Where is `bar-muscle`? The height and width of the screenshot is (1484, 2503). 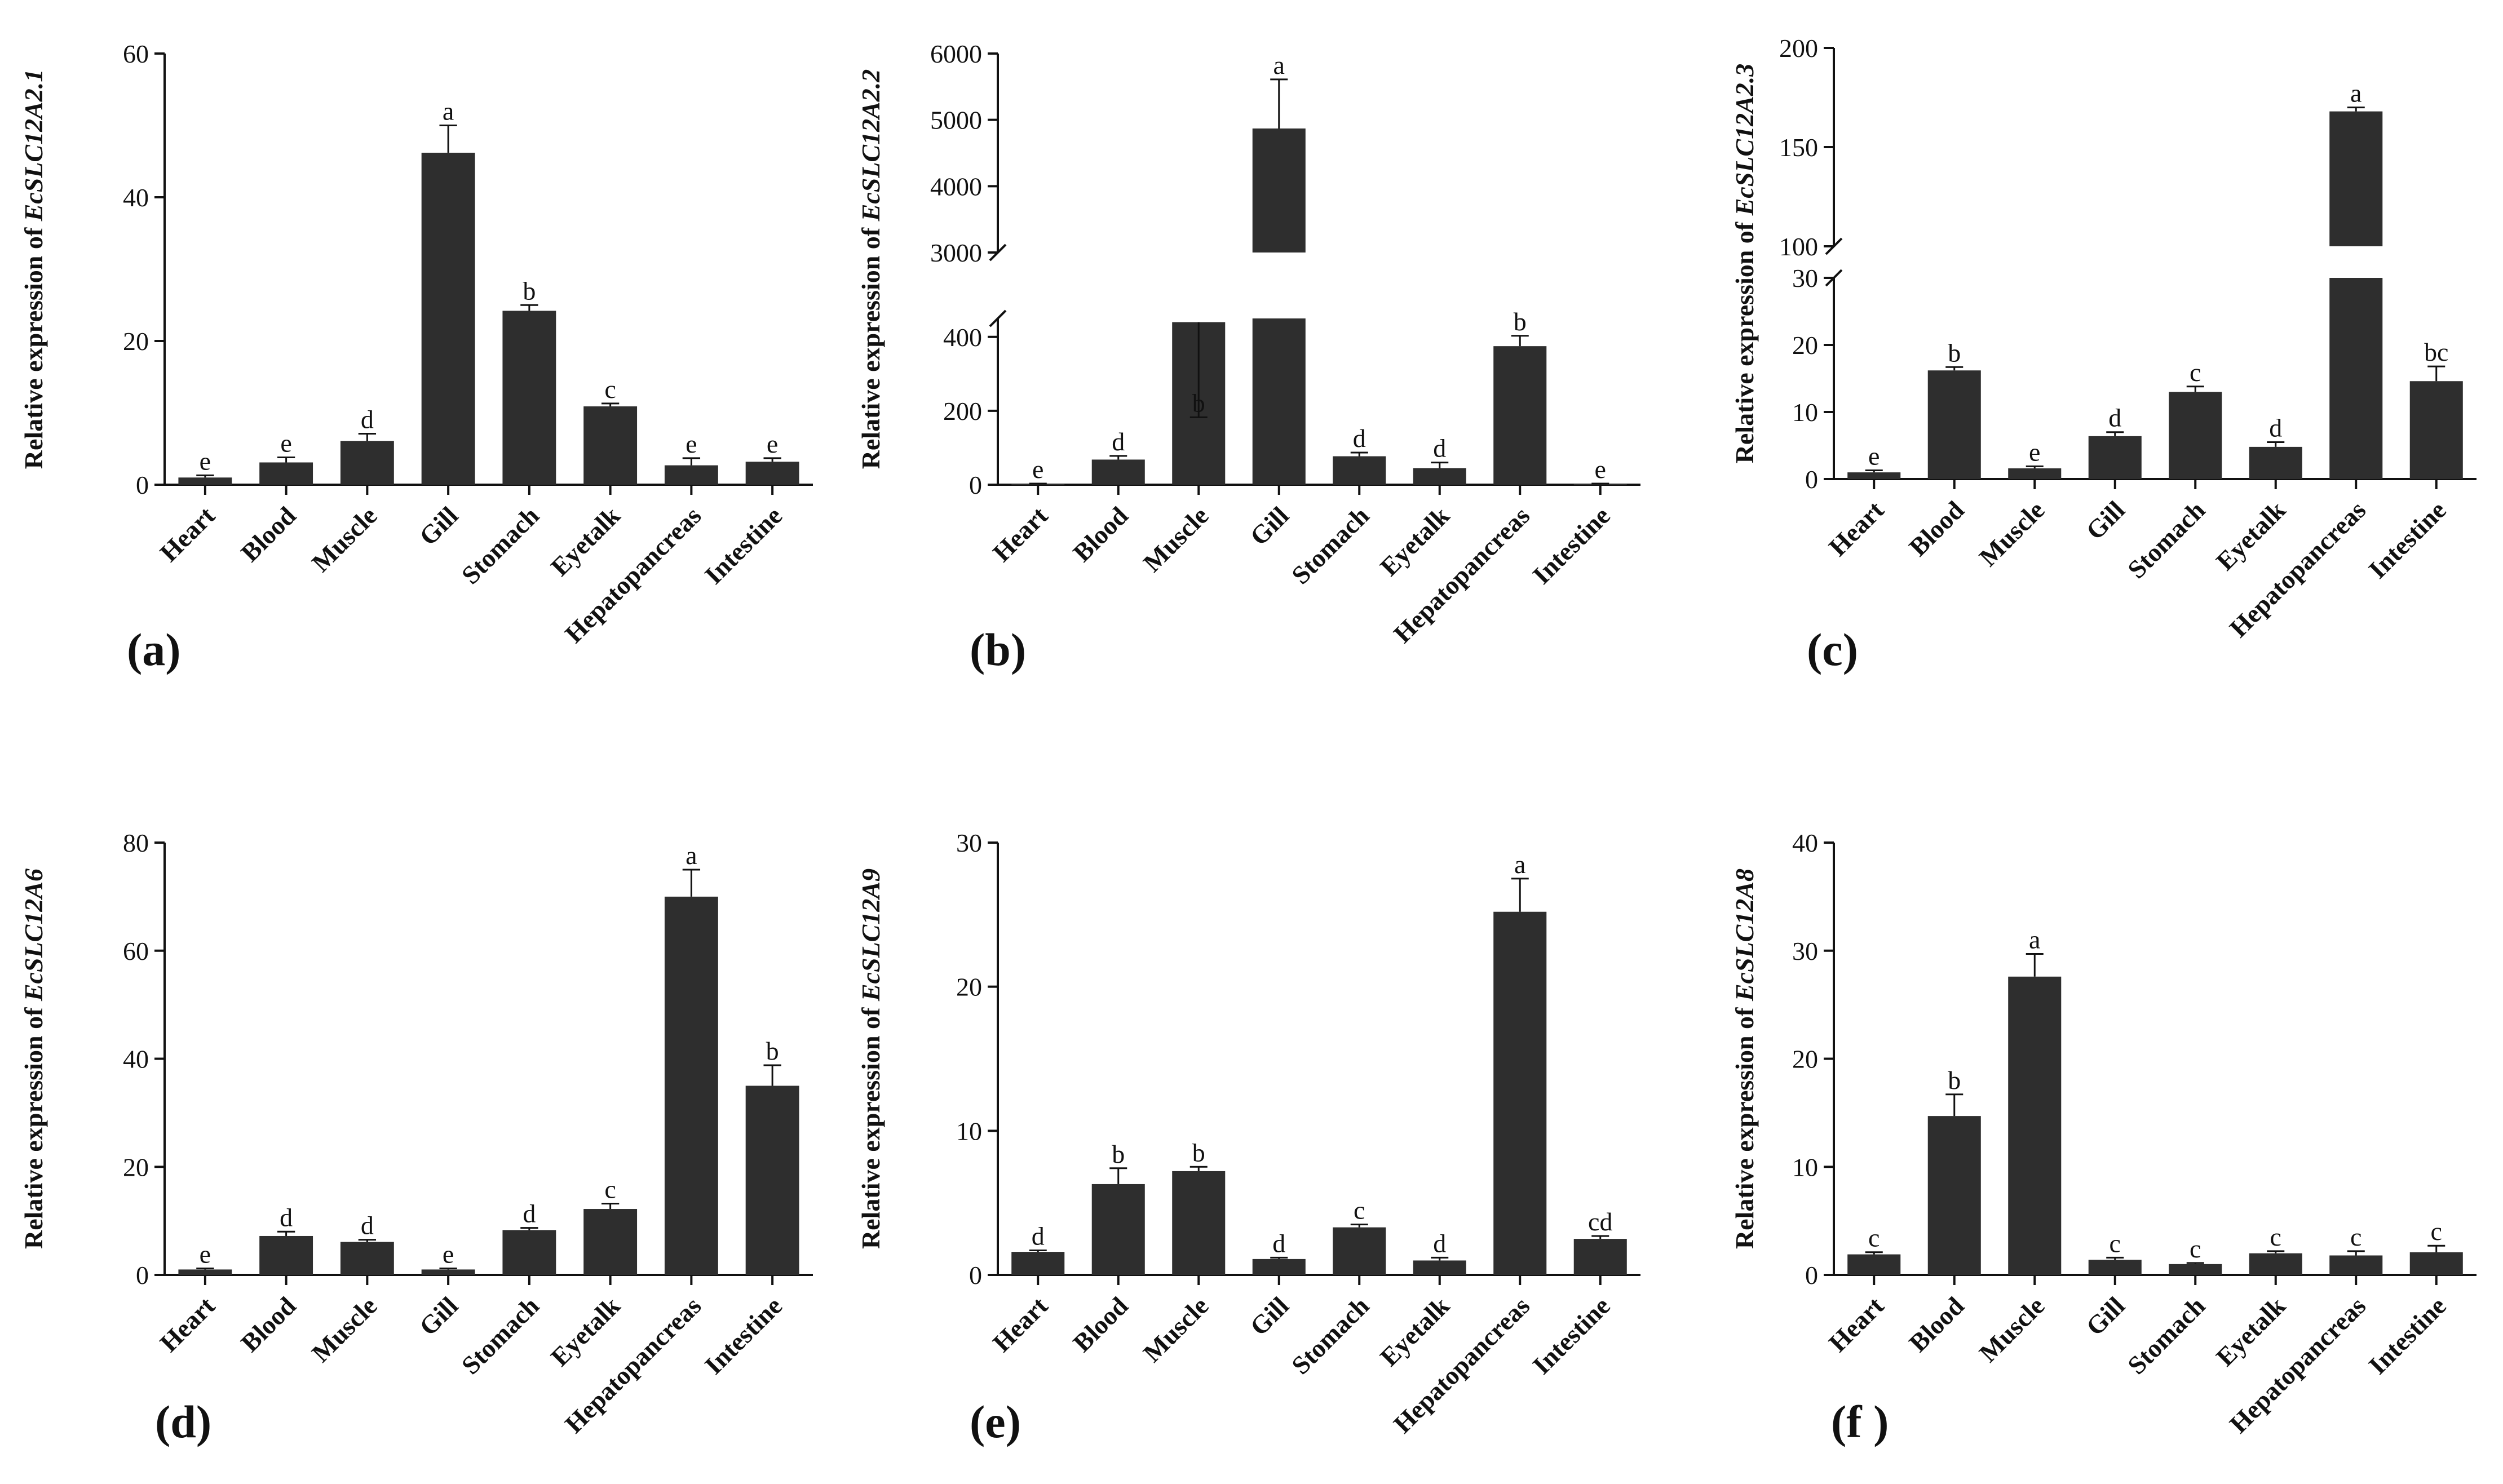
bar-muscle is located at coordinates (1199, 1223).